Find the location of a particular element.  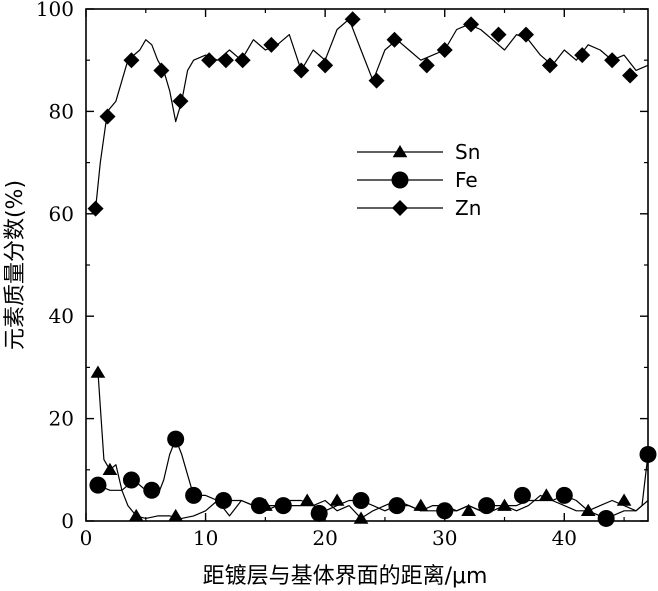

legend-marker-sn is located at coordinates (400, 151).